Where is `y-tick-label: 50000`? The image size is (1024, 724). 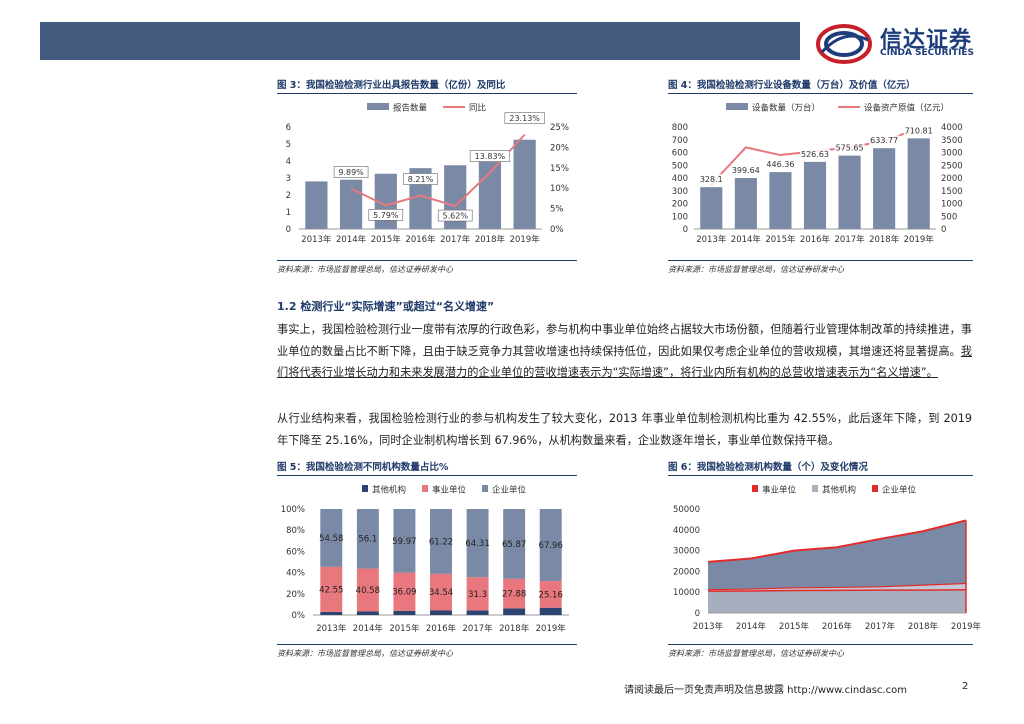 y-tick-label: 50000 is located at coordinates (686, 510).